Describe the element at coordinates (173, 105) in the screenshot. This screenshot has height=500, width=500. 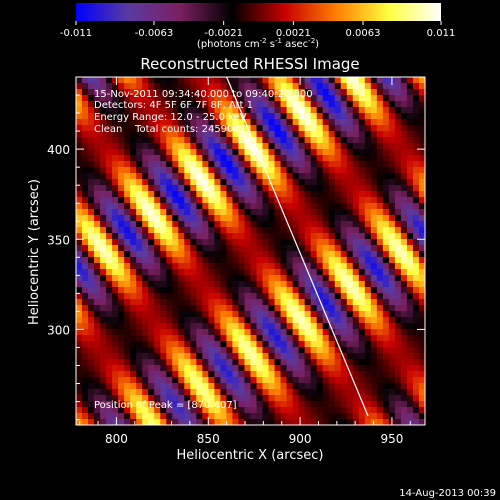
I see `annotation-detectors: Detectors: 4F 5F 6F 7F 8F, Att 1` at that location.